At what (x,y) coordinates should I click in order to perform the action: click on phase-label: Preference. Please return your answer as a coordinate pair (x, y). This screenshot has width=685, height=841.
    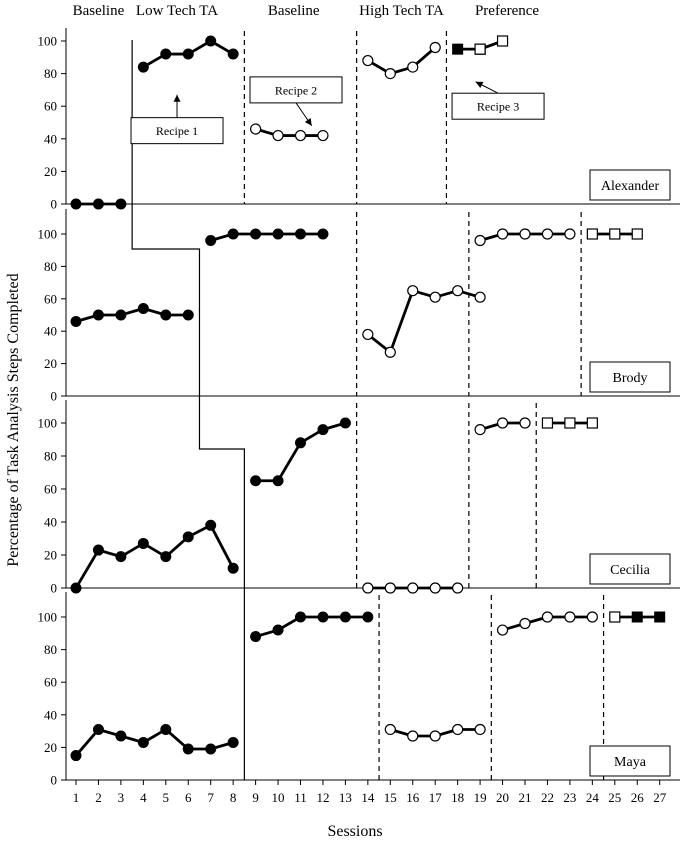
    Looking at the image, I should click on (507, 11).